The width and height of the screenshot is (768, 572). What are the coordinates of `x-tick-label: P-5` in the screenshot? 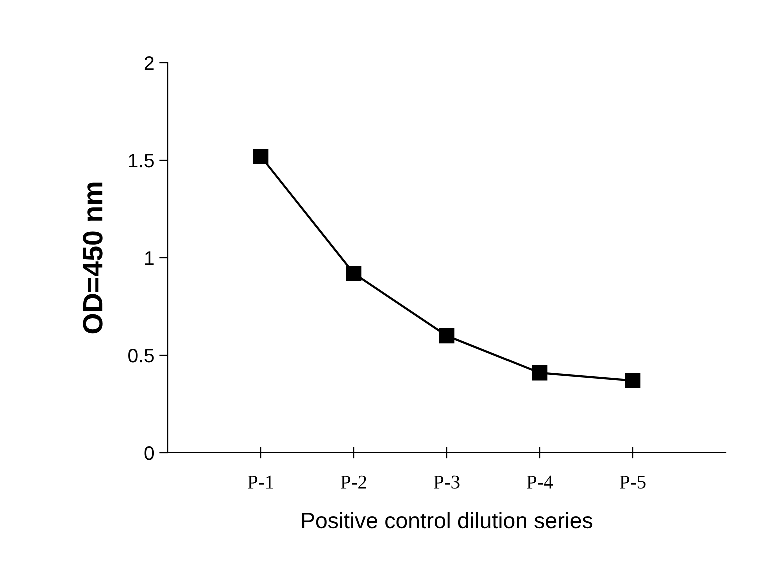 It's located at (633, 482).